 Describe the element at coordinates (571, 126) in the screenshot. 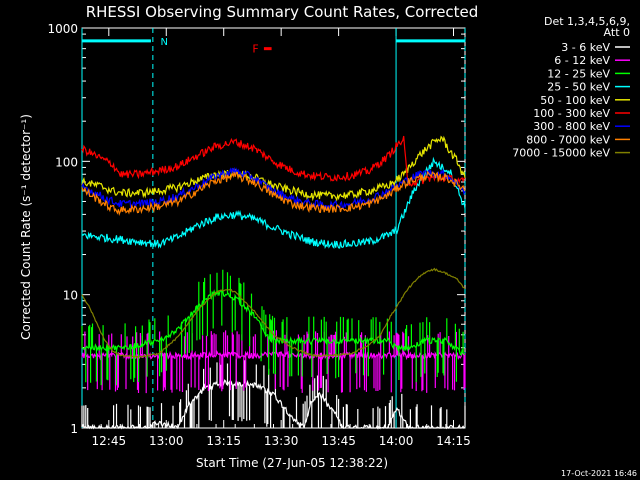

I see `legend-label: 300 - 800 keV` at that location.